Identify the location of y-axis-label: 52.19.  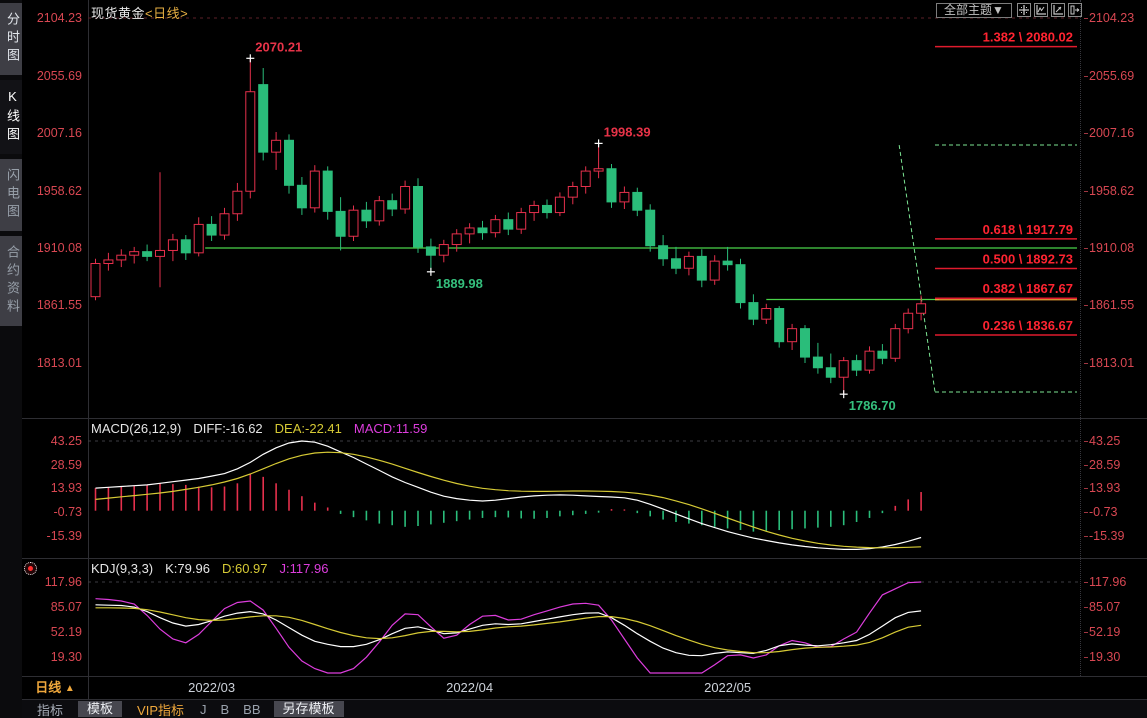
(66, 631).